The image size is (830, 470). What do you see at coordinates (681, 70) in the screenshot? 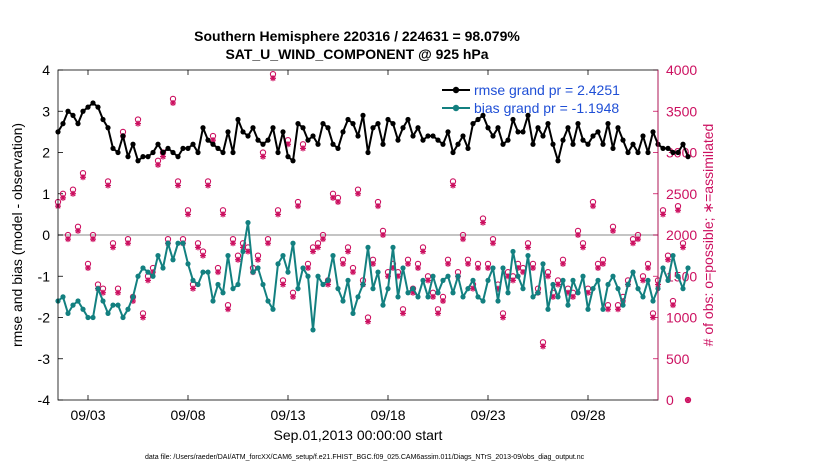
I see `right-tick-label: 4000` at bounding box center [681, 70].